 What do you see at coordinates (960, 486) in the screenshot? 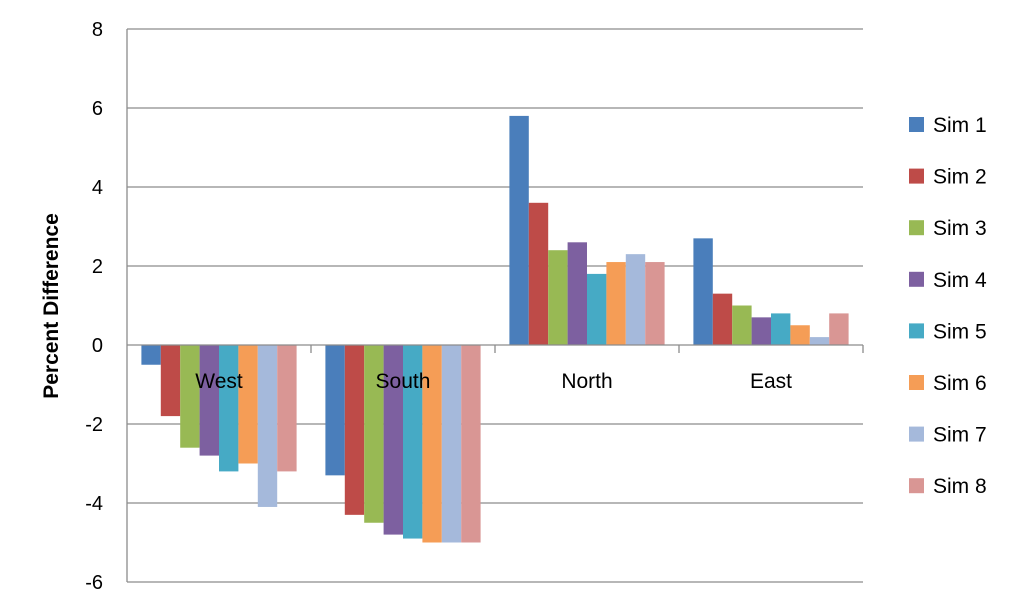
I see `legend-label: Sim 8` at bounding box center [960, 486].